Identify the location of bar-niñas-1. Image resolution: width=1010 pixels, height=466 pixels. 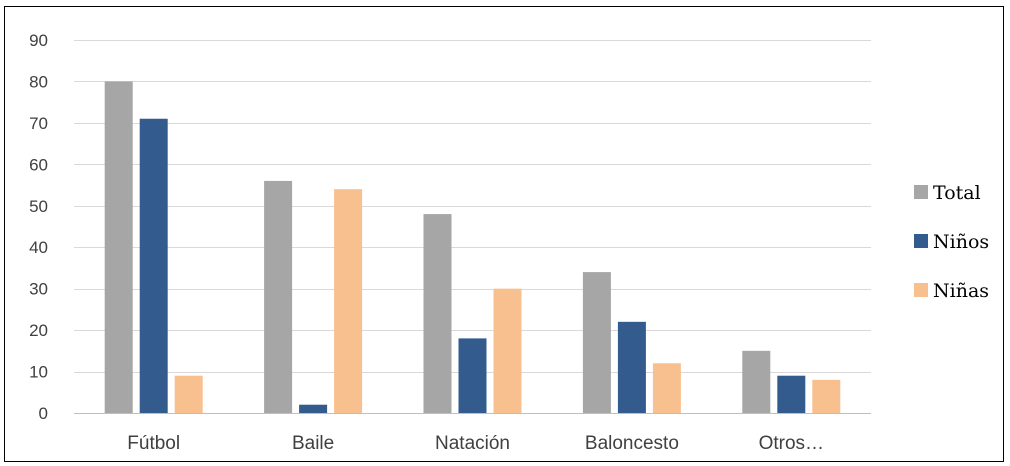
(348, 301).